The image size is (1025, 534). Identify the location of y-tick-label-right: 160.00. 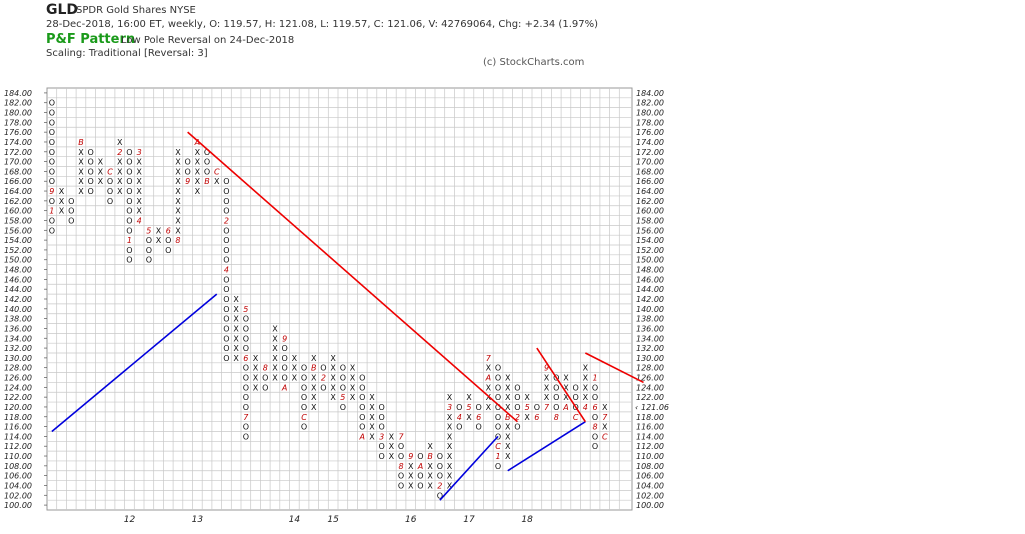
(650, 211).